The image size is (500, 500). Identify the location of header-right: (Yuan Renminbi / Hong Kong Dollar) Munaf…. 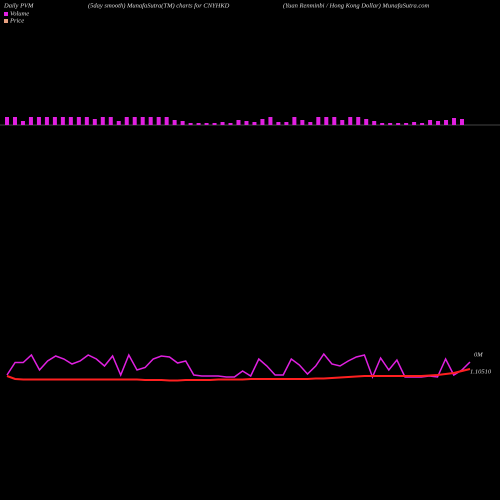
(356, 5).